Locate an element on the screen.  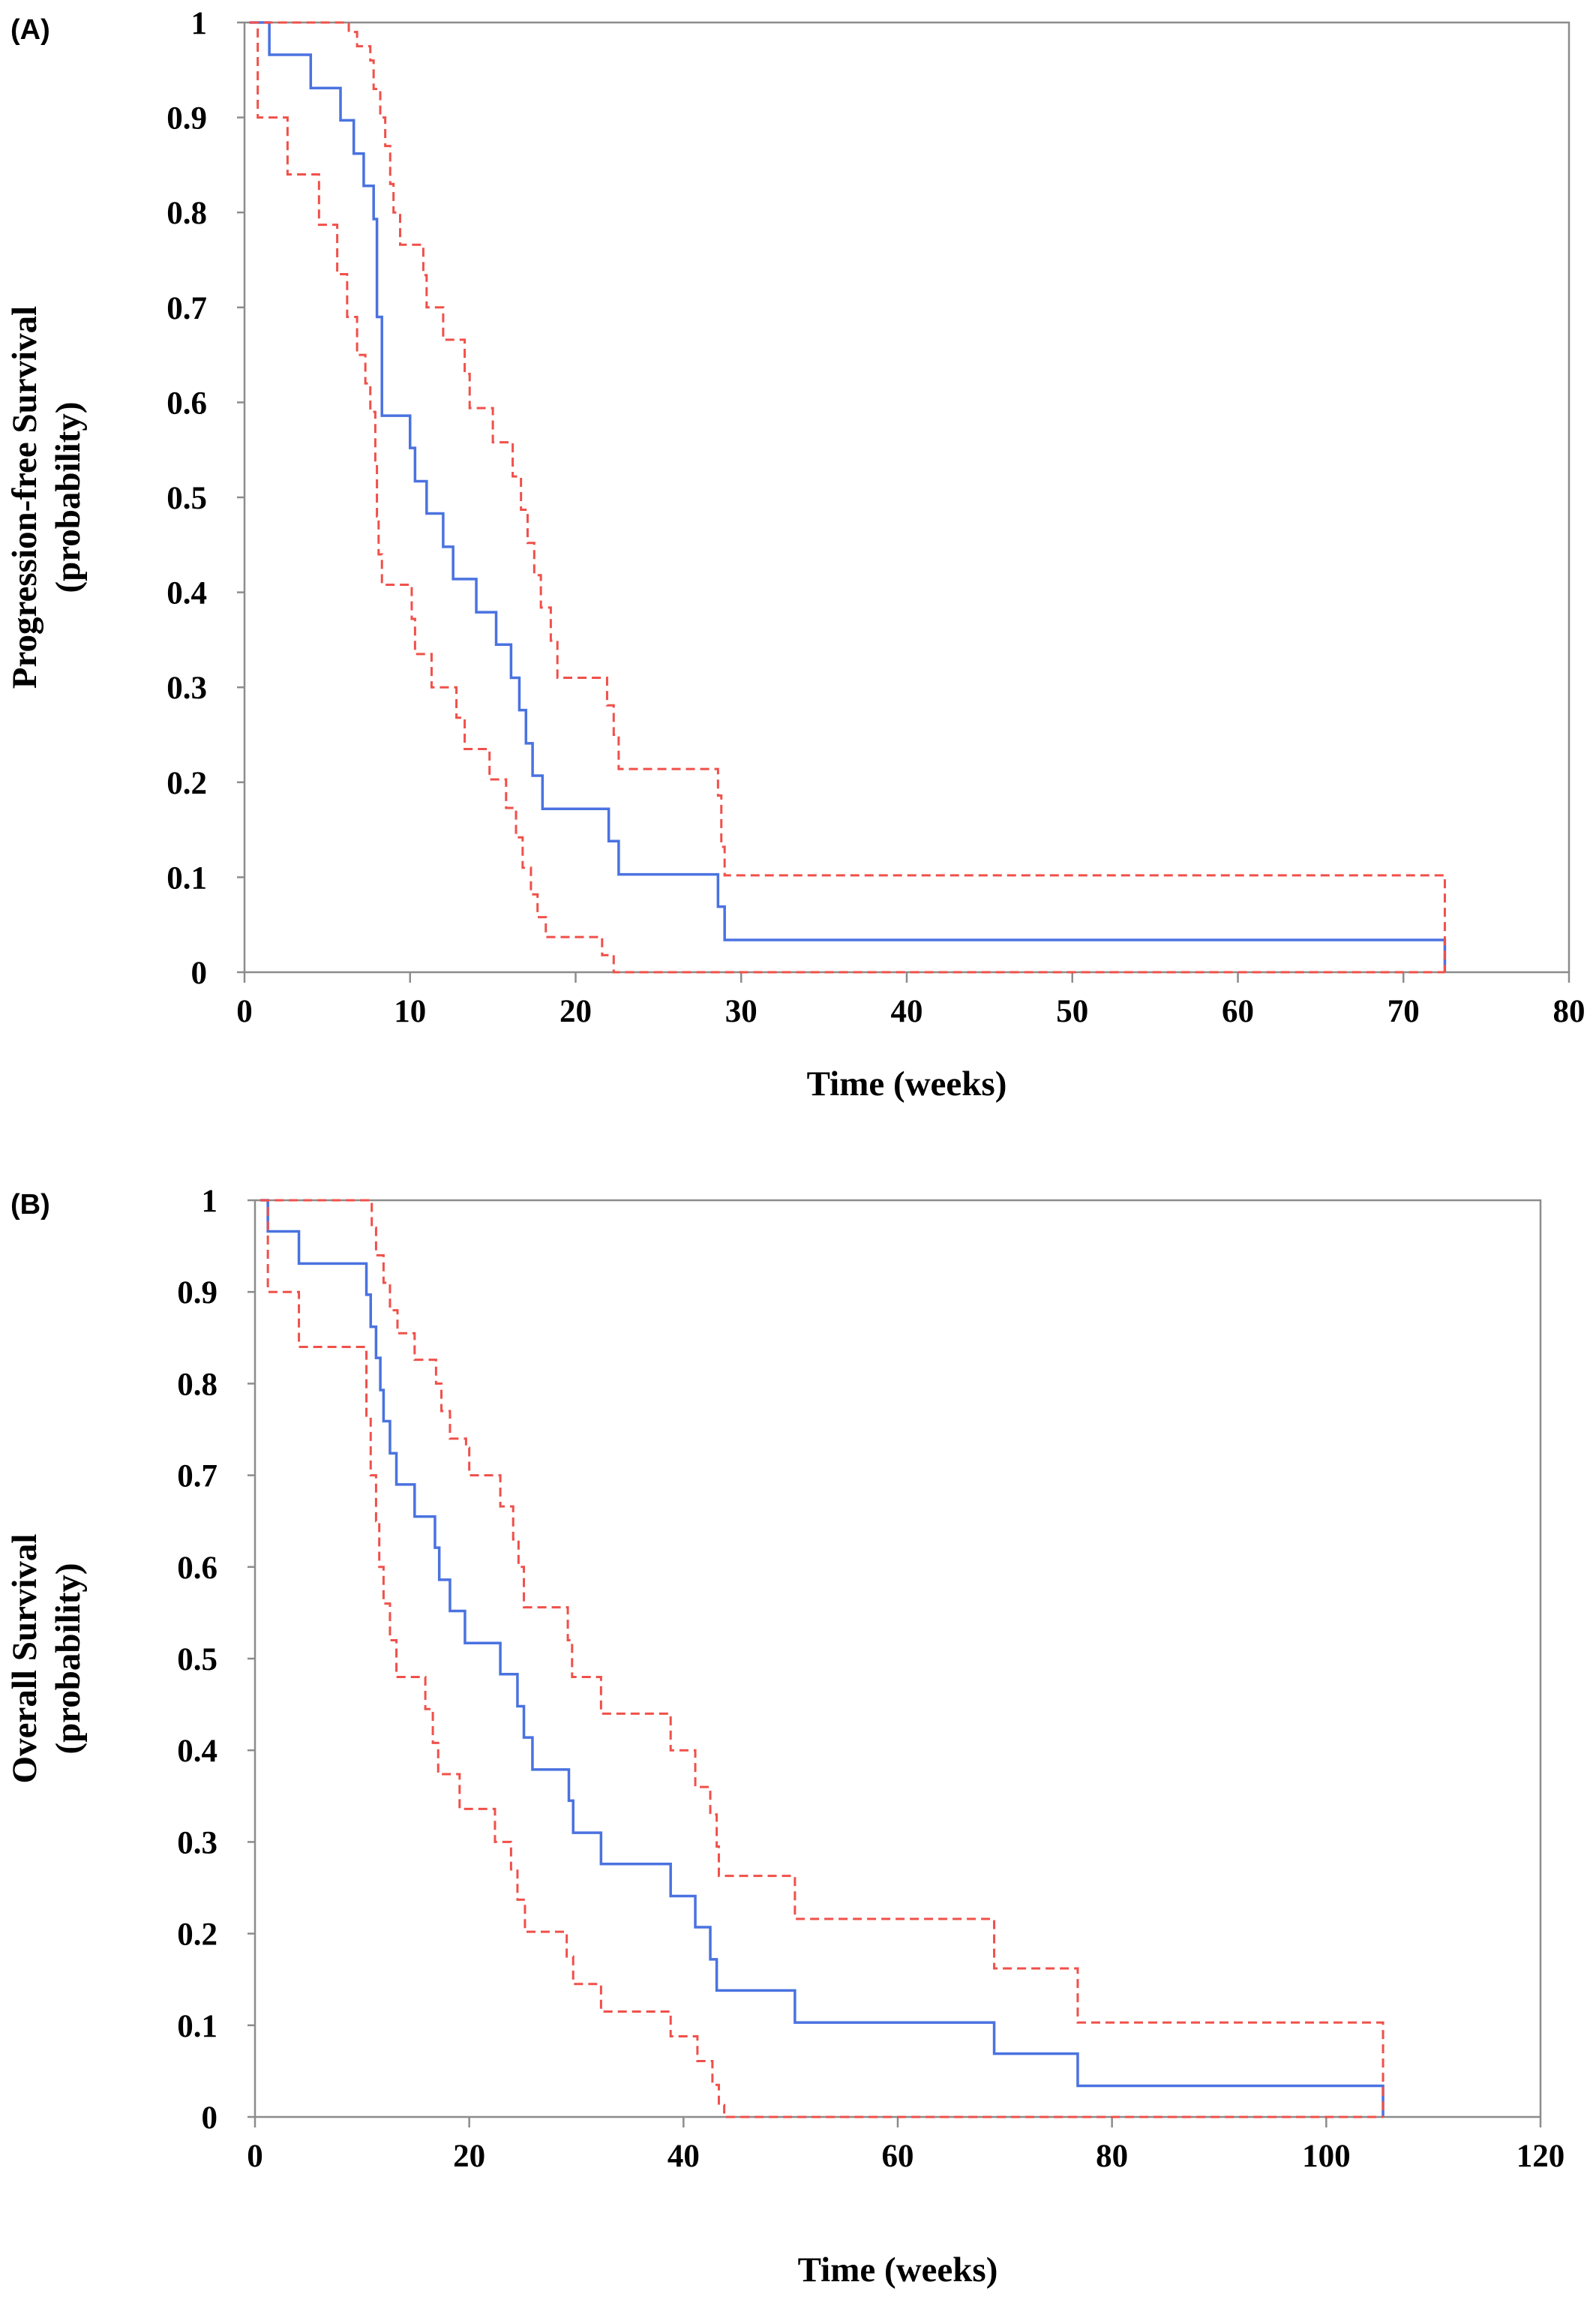
panel-a-x-tick-label: 10 is located at coordinates (410, 1011).